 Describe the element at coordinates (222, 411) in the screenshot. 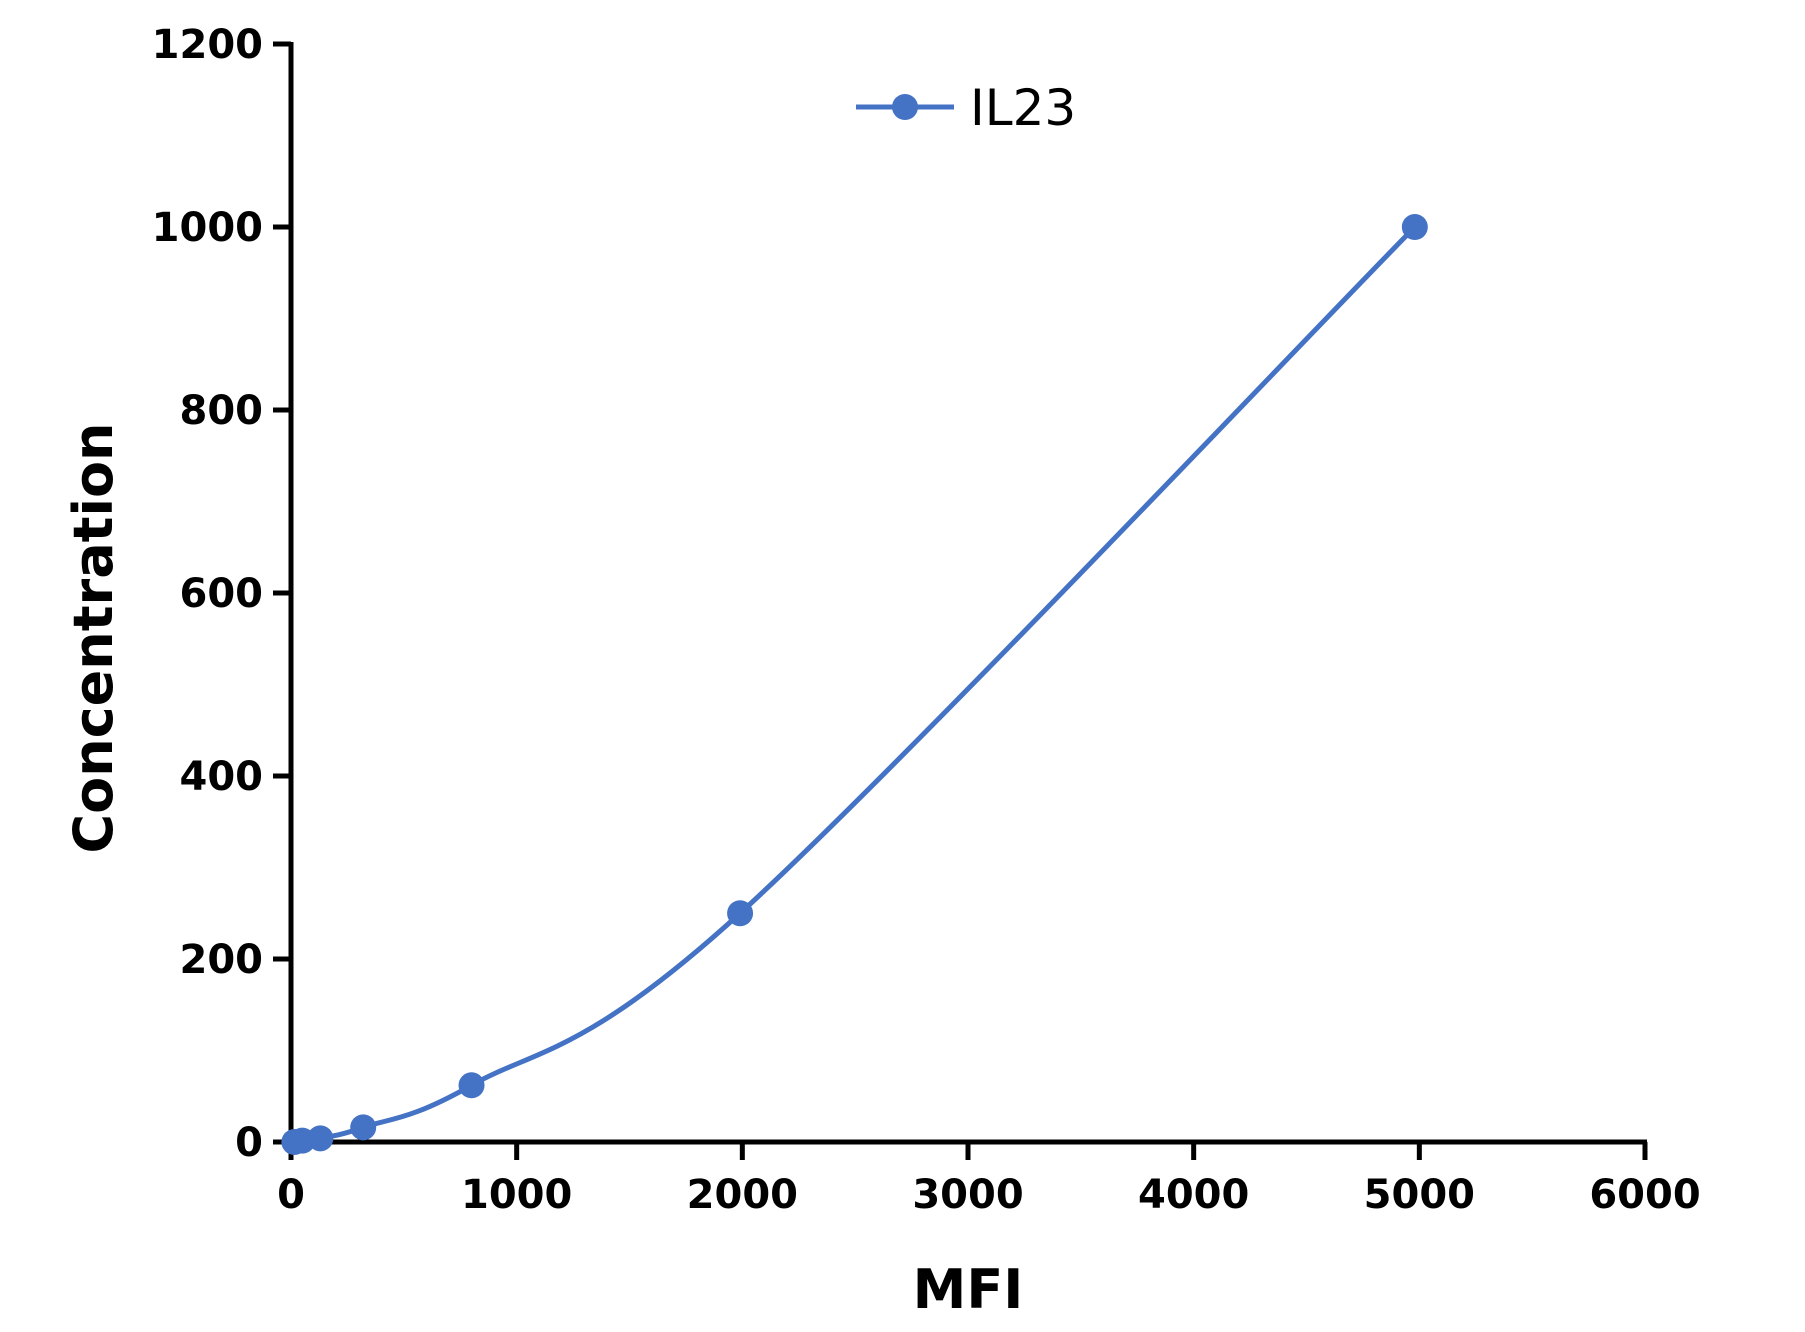

I see `y-tick-label: 800` at that location.